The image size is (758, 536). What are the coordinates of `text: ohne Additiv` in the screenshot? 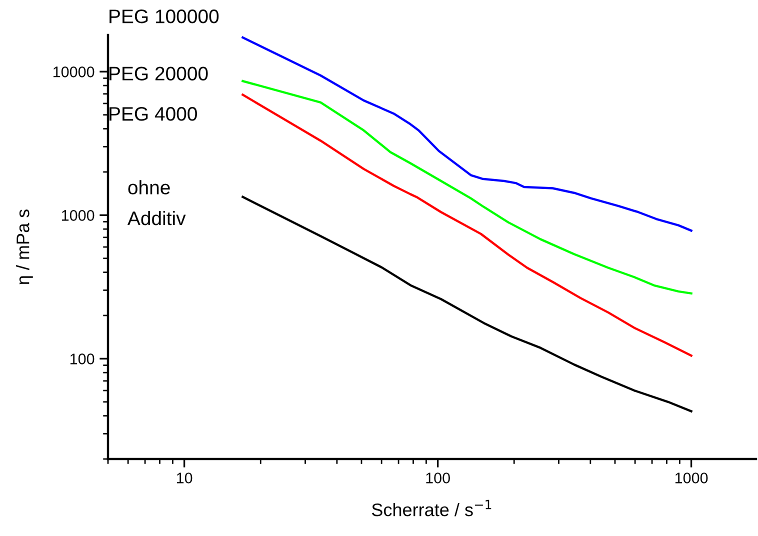 It's located at (156, 203).